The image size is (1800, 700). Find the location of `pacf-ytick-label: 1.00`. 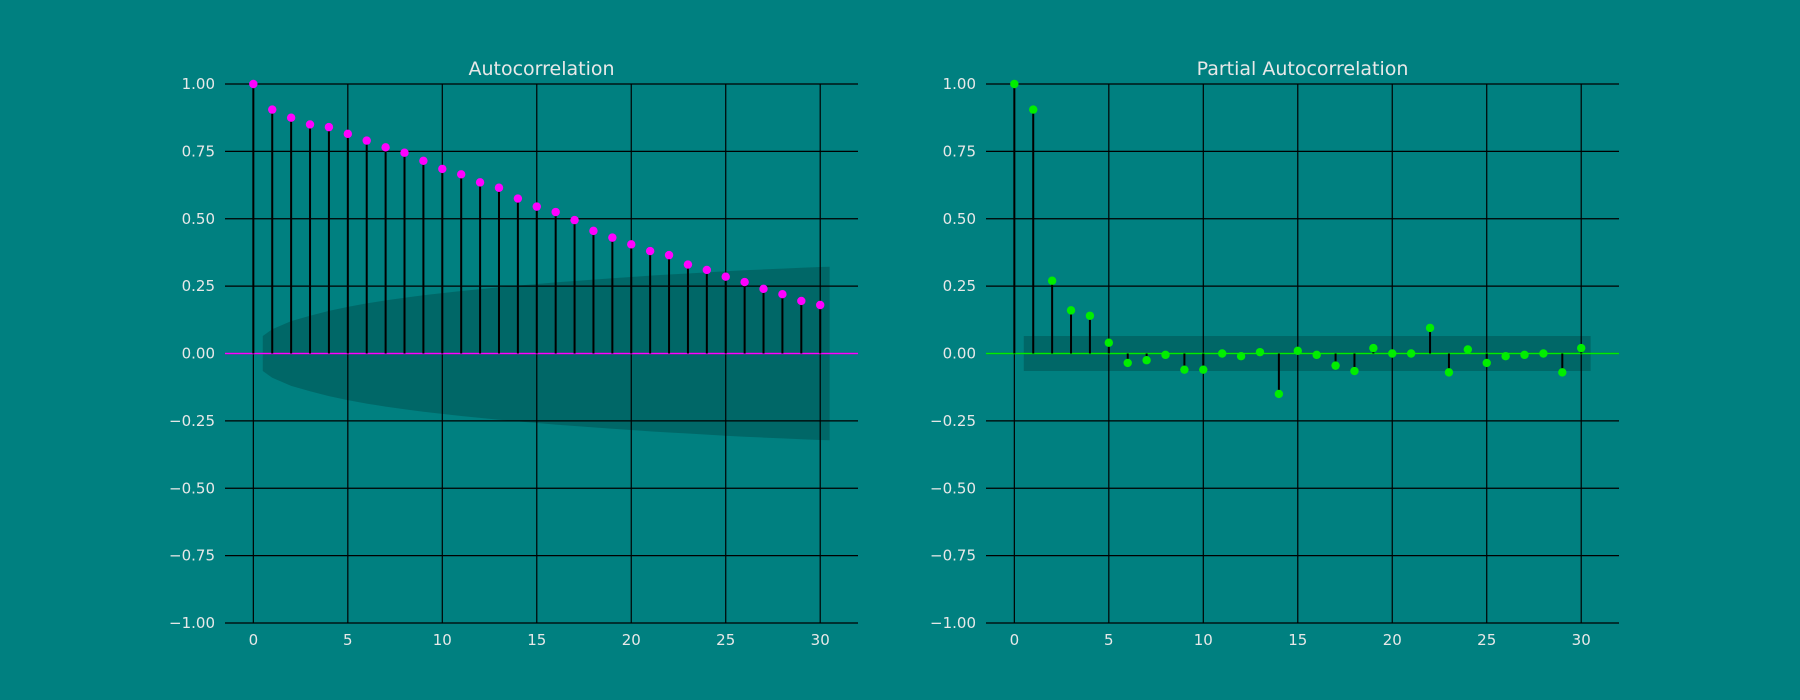

pacf-ytick-label: 1.00 is located at coordinates (959, 84).